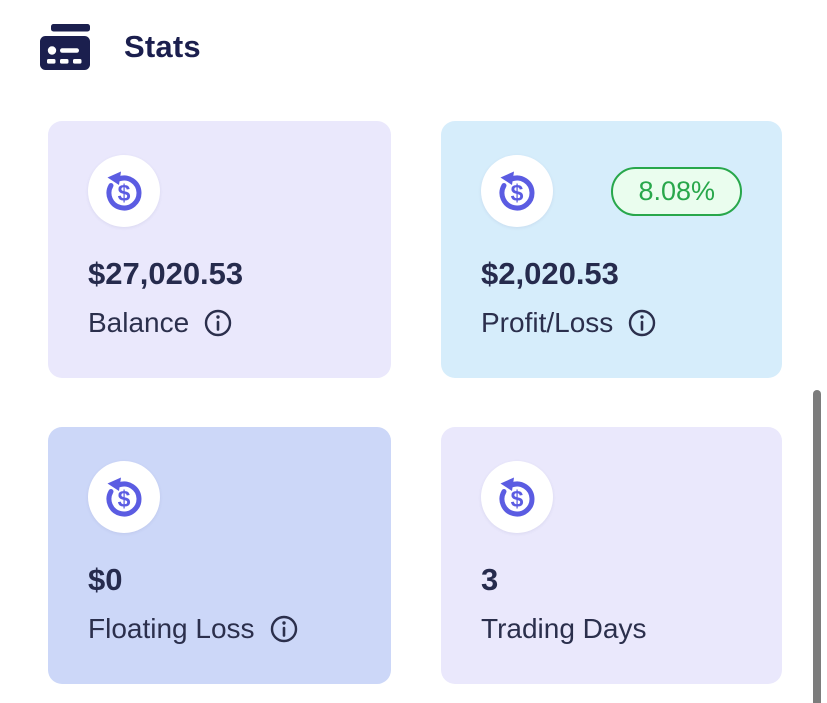 This screenshot has width=827, height=703. I want to click on stat-label: Trading Days, so click(564, 628).